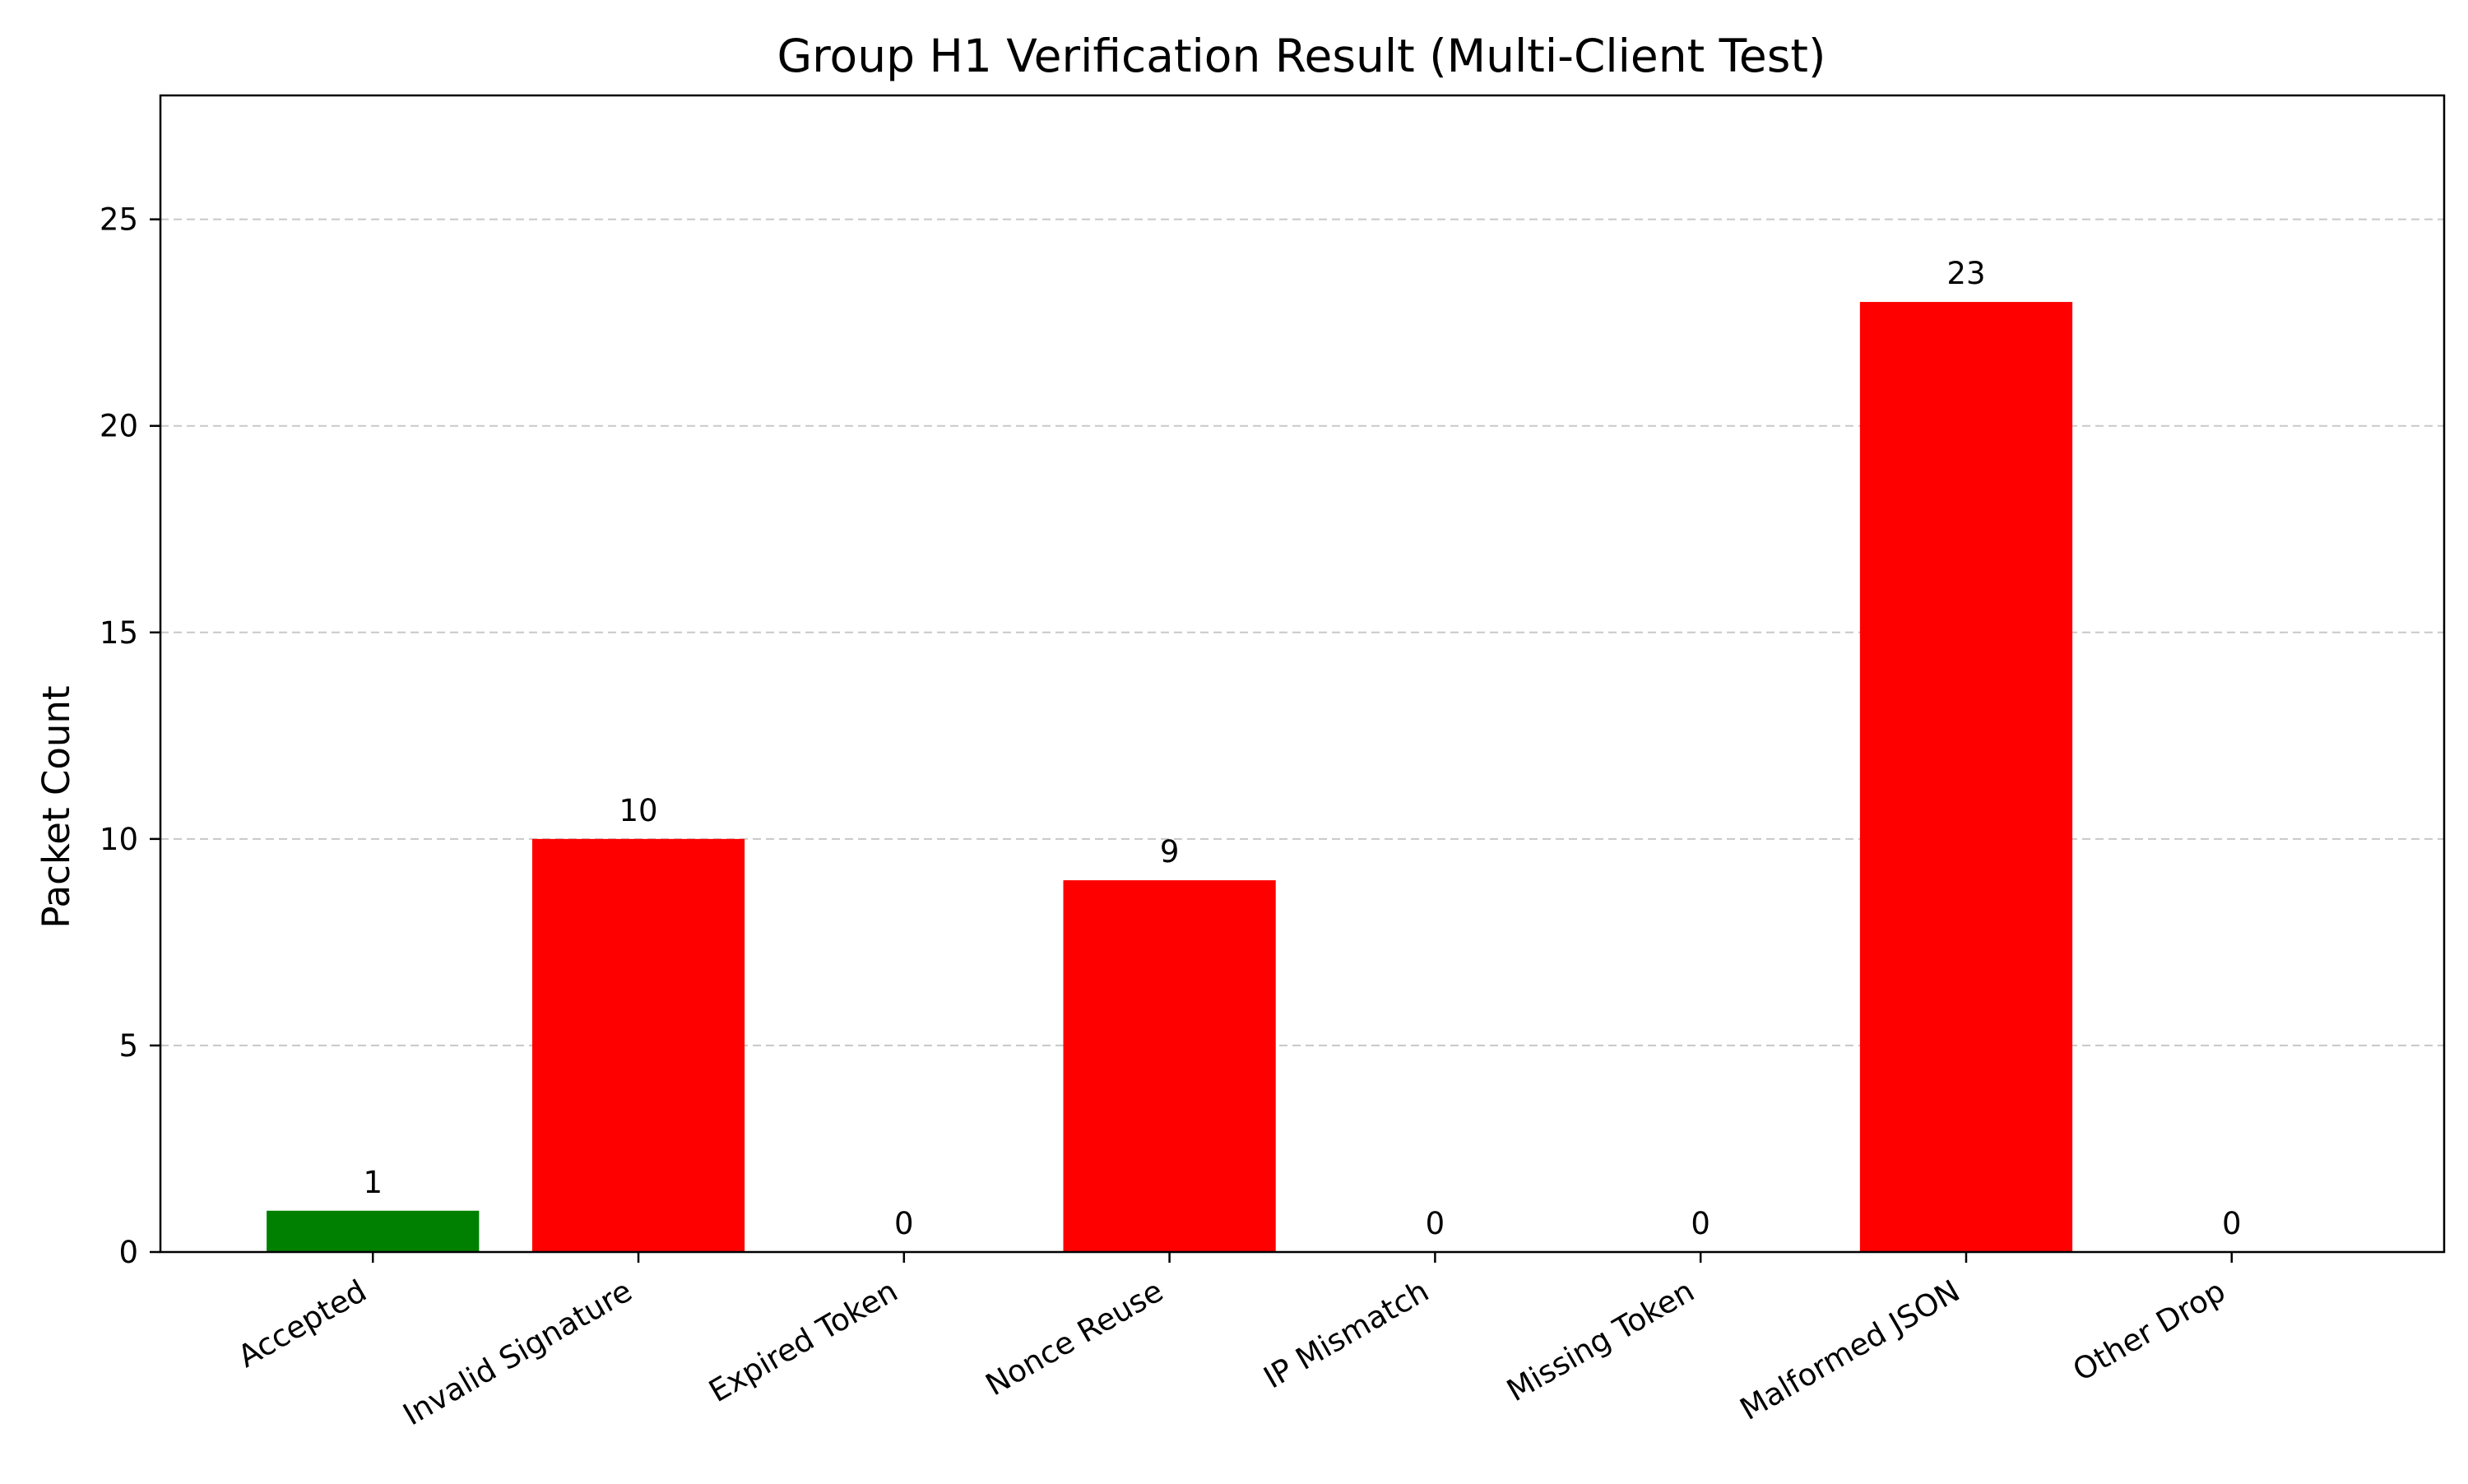 The image size is (2468, 1484). What do you see at coordinates (119, 220) in the screenshot?
I see `y-tick-label: 25` at bounding box center [119, 220].